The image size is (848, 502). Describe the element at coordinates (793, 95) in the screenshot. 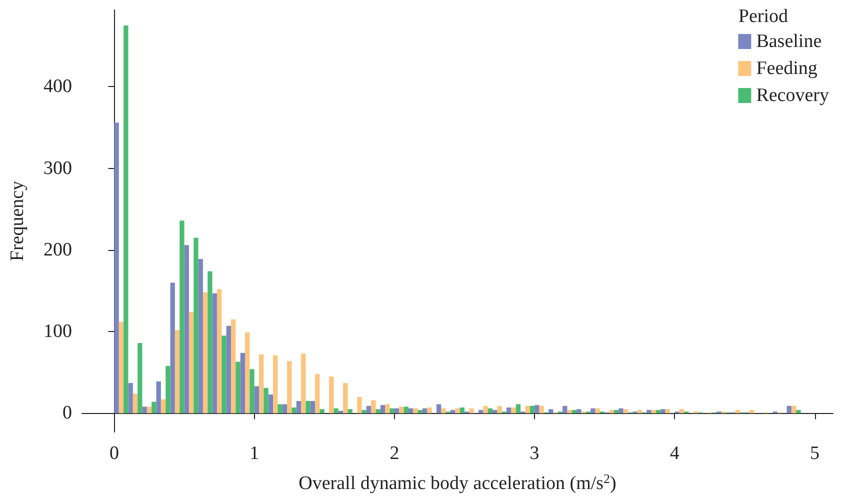

I see `legend-label: Recovery` at that location.